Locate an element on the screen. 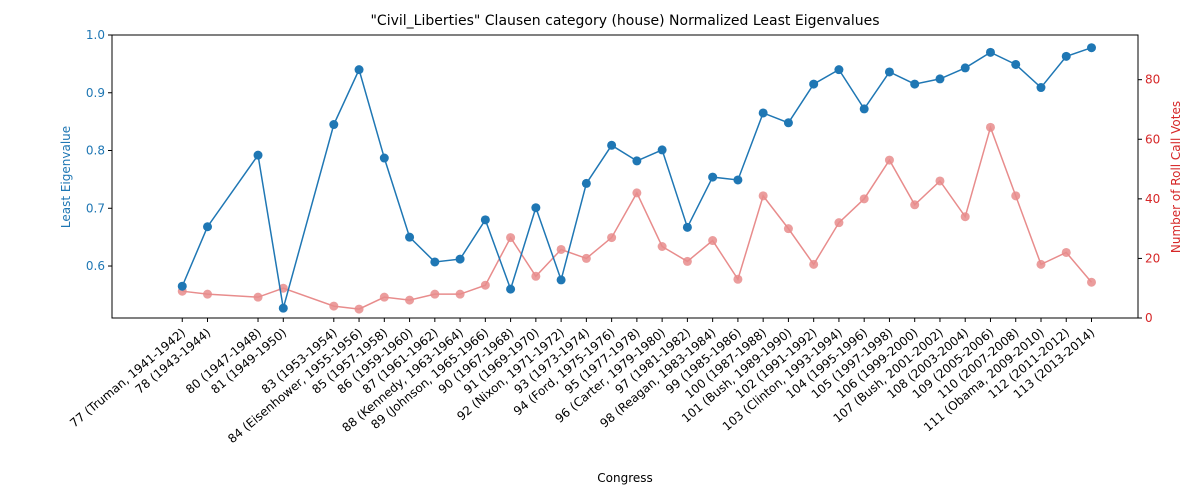 The height and width of the screenshot is (500, 1200). left-y-axis-label: Least Eigenvalue is located at coordinates (66, 177).